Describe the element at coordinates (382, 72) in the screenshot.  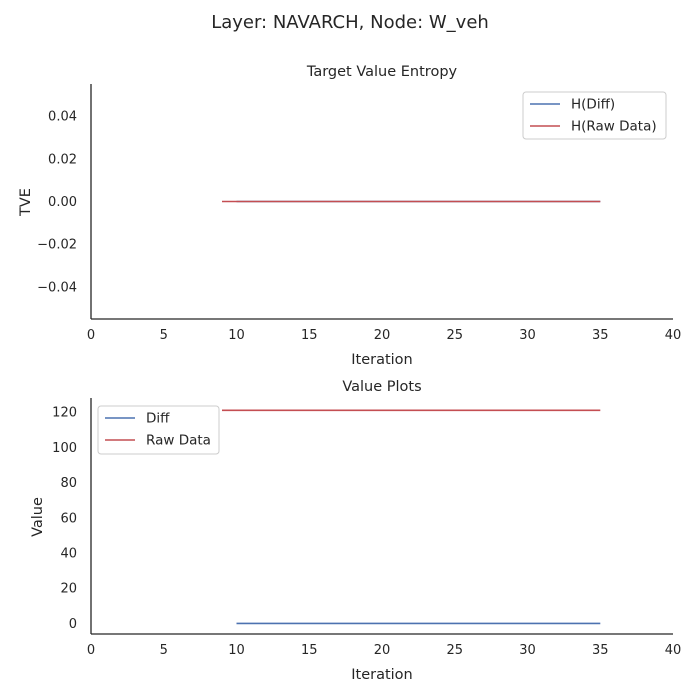
I see `chart-title: Target Value Entropy` at that location.